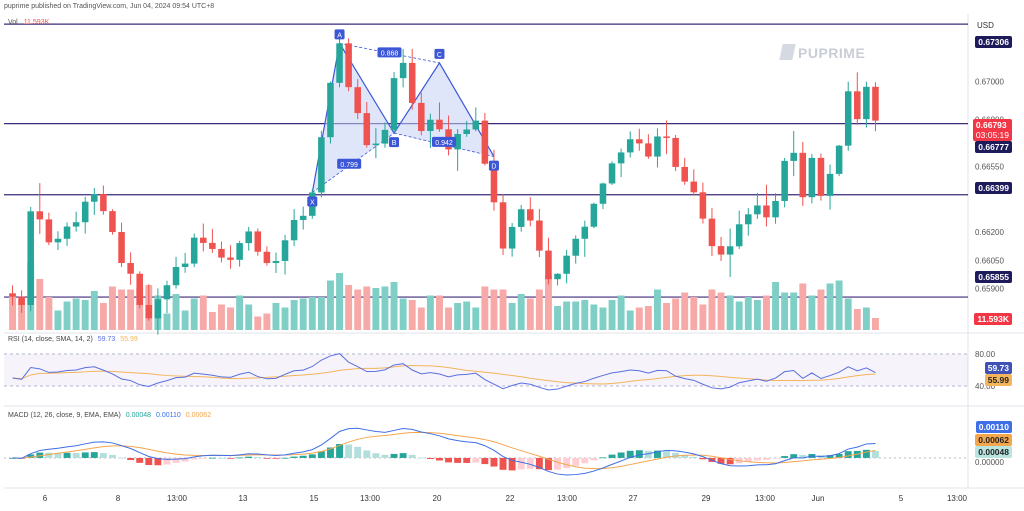  I want to click on volume-legend: Vol 11.593K, so click(28, 22).